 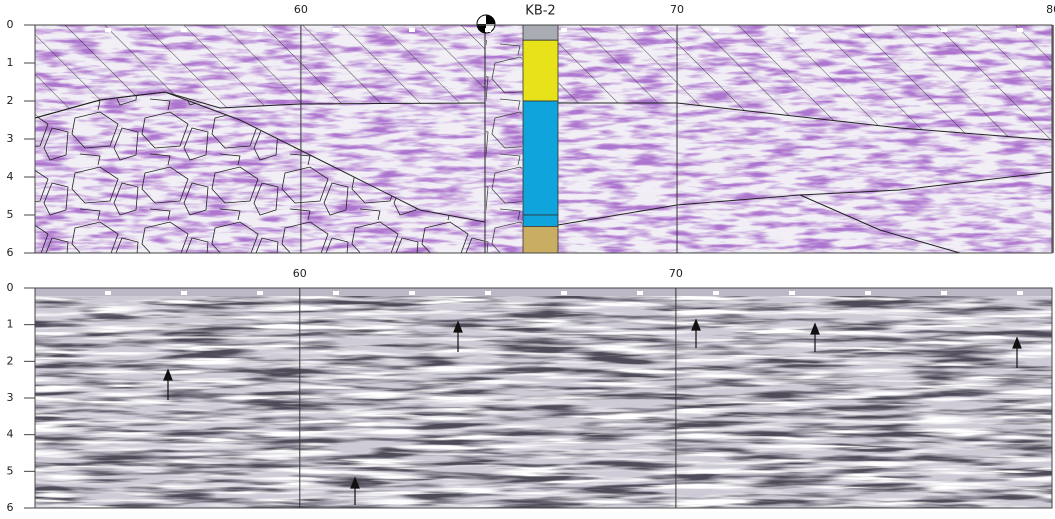 What do you see at coordinates (1050, 9) in the screenshot?
I see `x-tick-label: 80` at bounding box center [1050, 9].